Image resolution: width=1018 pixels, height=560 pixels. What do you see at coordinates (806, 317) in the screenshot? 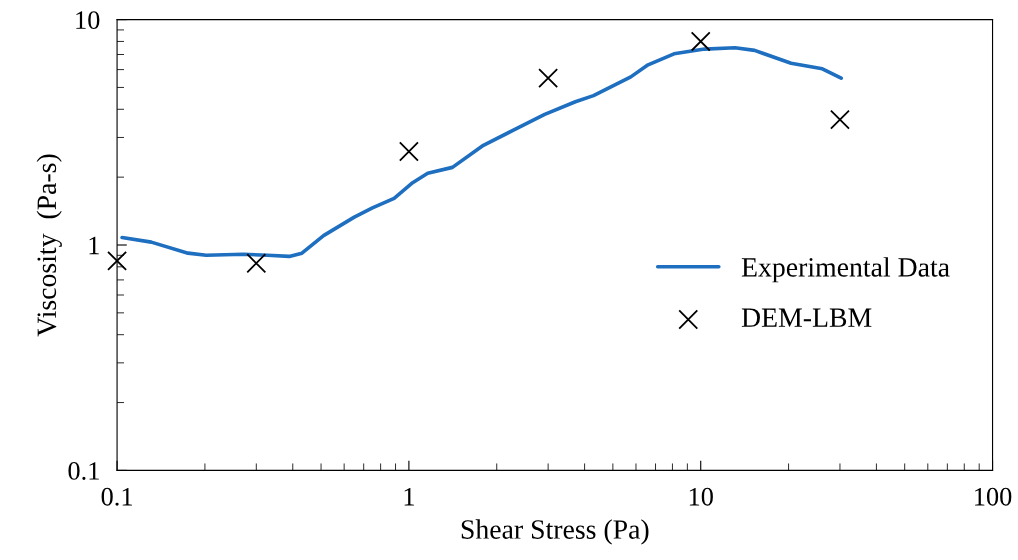
I see `legend-label: DEM-LBM` at bounding box center [806, 317].